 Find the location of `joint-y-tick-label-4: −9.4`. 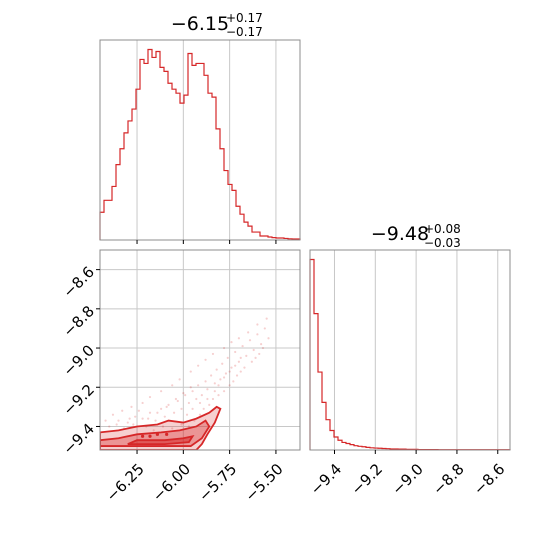

joint-y-tick-label-4: −9.4 is located at coordinates (79, 439).